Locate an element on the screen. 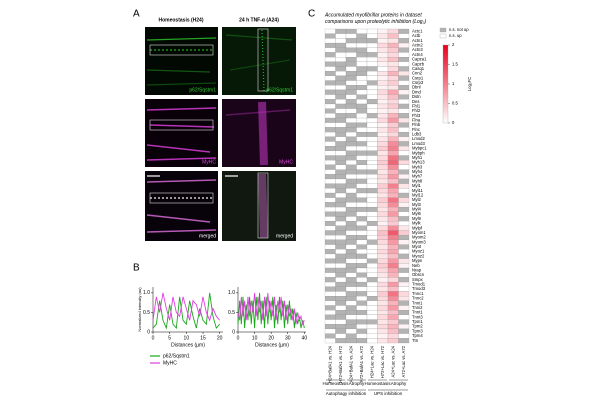 Image resolution: width=600 pixels, height=400 pixels. column-label: H72+BafA1 vs. H72 is located at coordinates (340, 364).